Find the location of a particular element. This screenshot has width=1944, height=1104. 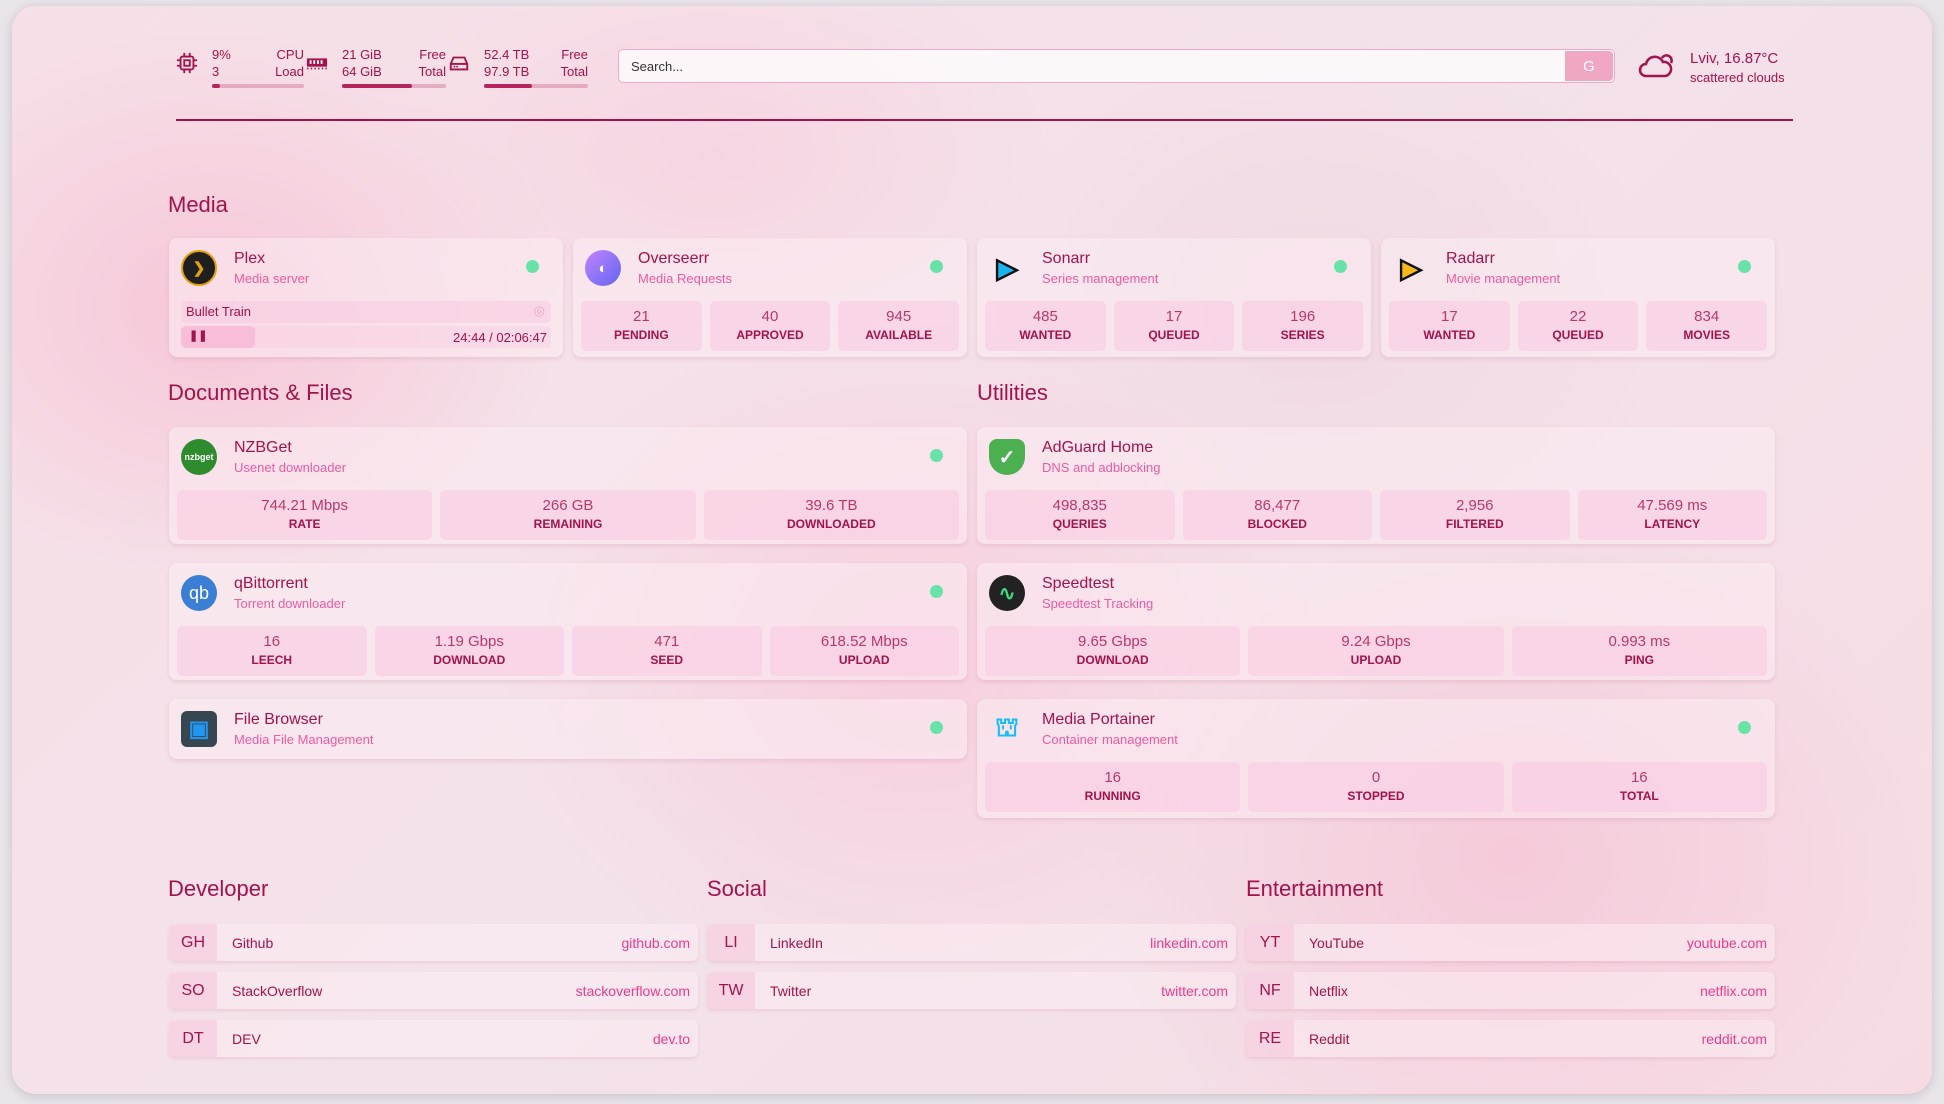

bookmark-linkedin: LI LinkedIn linkedin.com is located at coordinates (971, 942).